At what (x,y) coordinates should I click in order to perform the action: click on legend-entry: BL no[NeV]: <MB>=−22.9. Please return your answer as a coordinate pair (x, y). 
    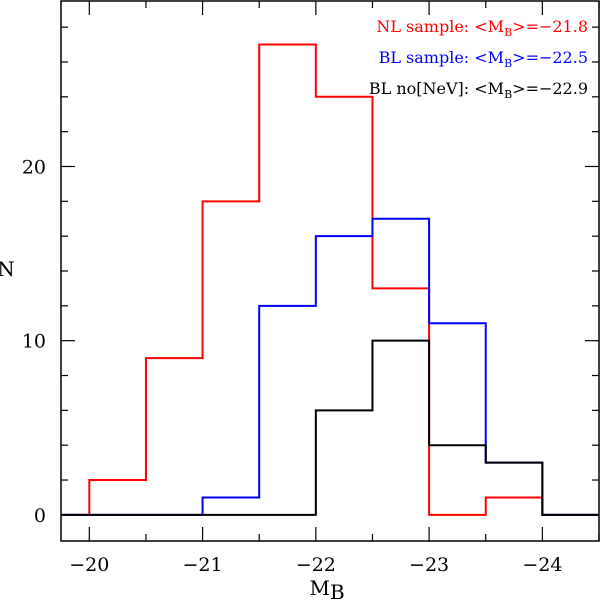
    Looking at the image, I should click on (478, 90).